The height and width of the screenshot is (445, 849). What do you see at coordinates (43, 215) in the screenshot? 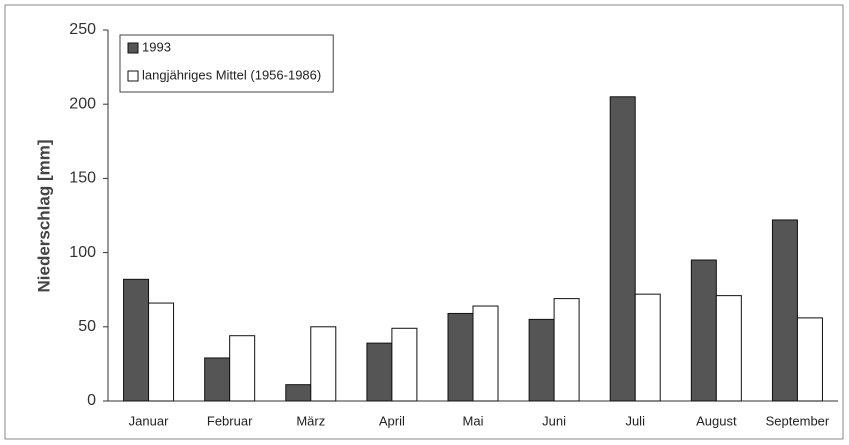
I see `y-axis-label: Niederschlag [mm]` at bounding box center [43, 215].